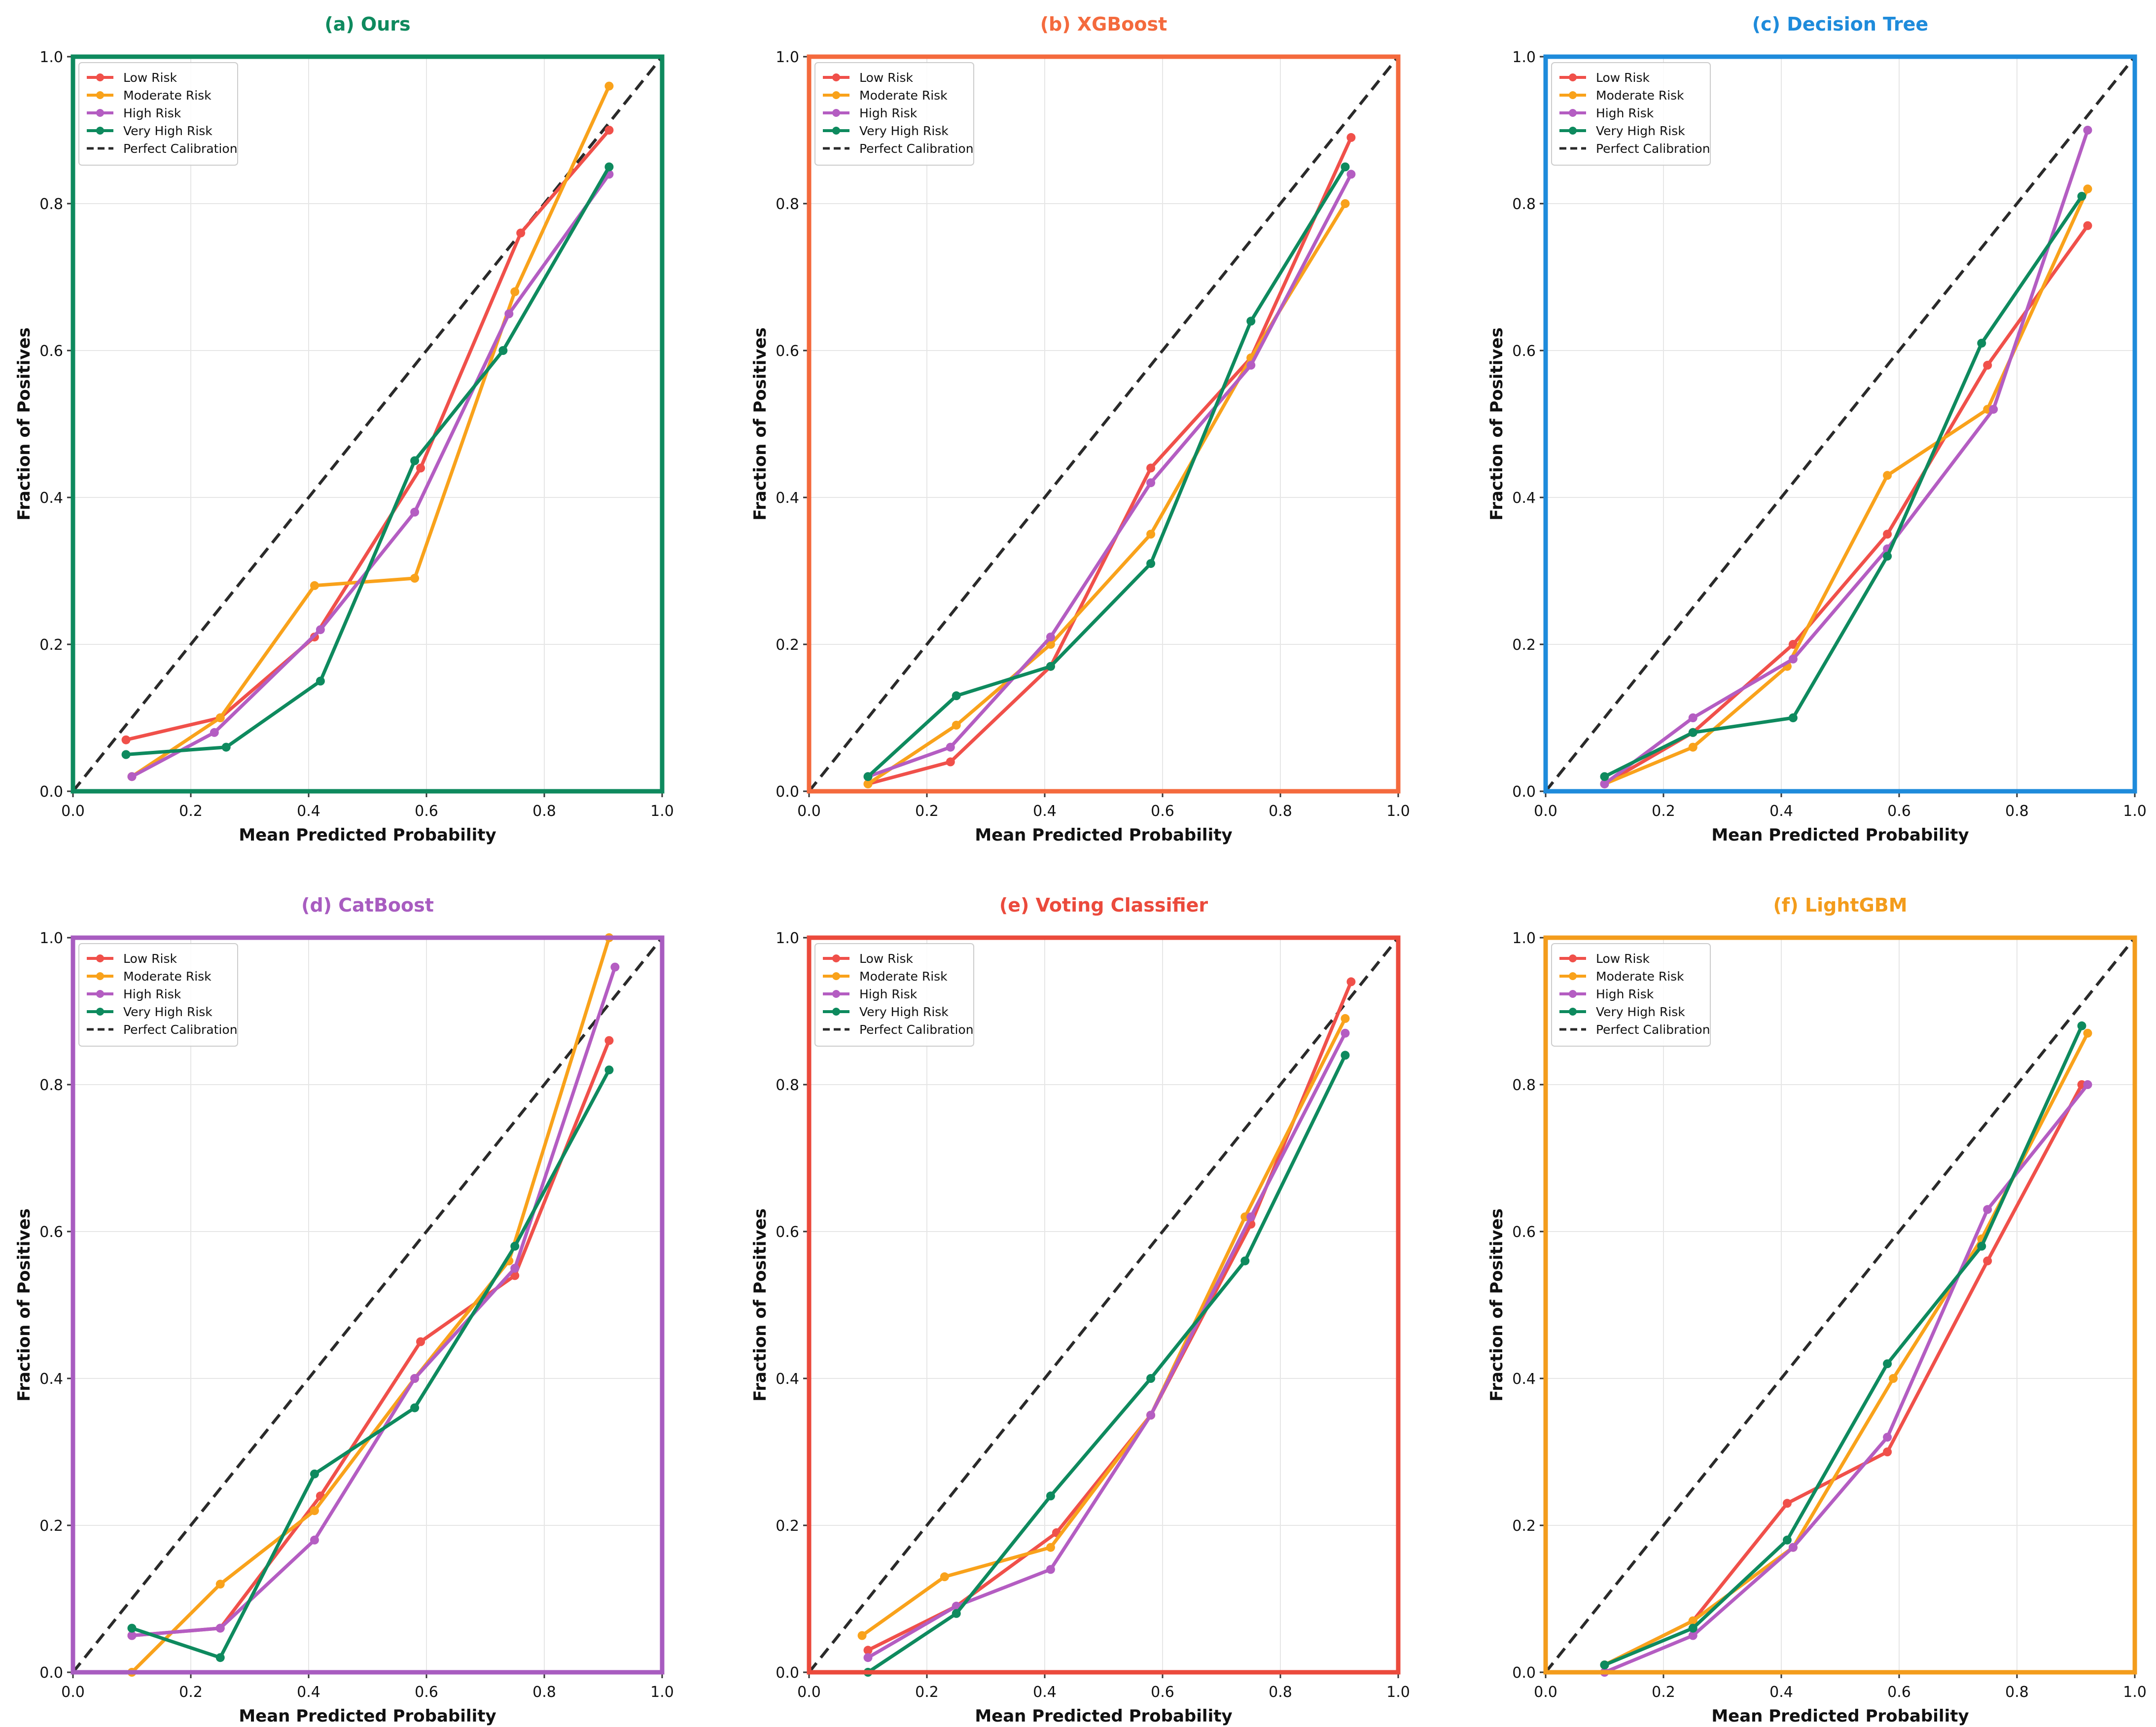 The width and height of the screenshot is (2156, 1727). I want to click on chart-title: (a) Ours, so click(367, 24).